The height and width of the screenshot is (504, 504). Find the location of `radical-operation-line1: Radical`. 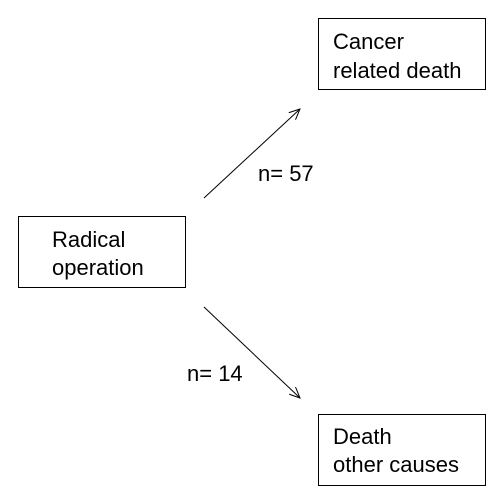

radical-operation-line1: Radical is located at coordinates (89, 239).